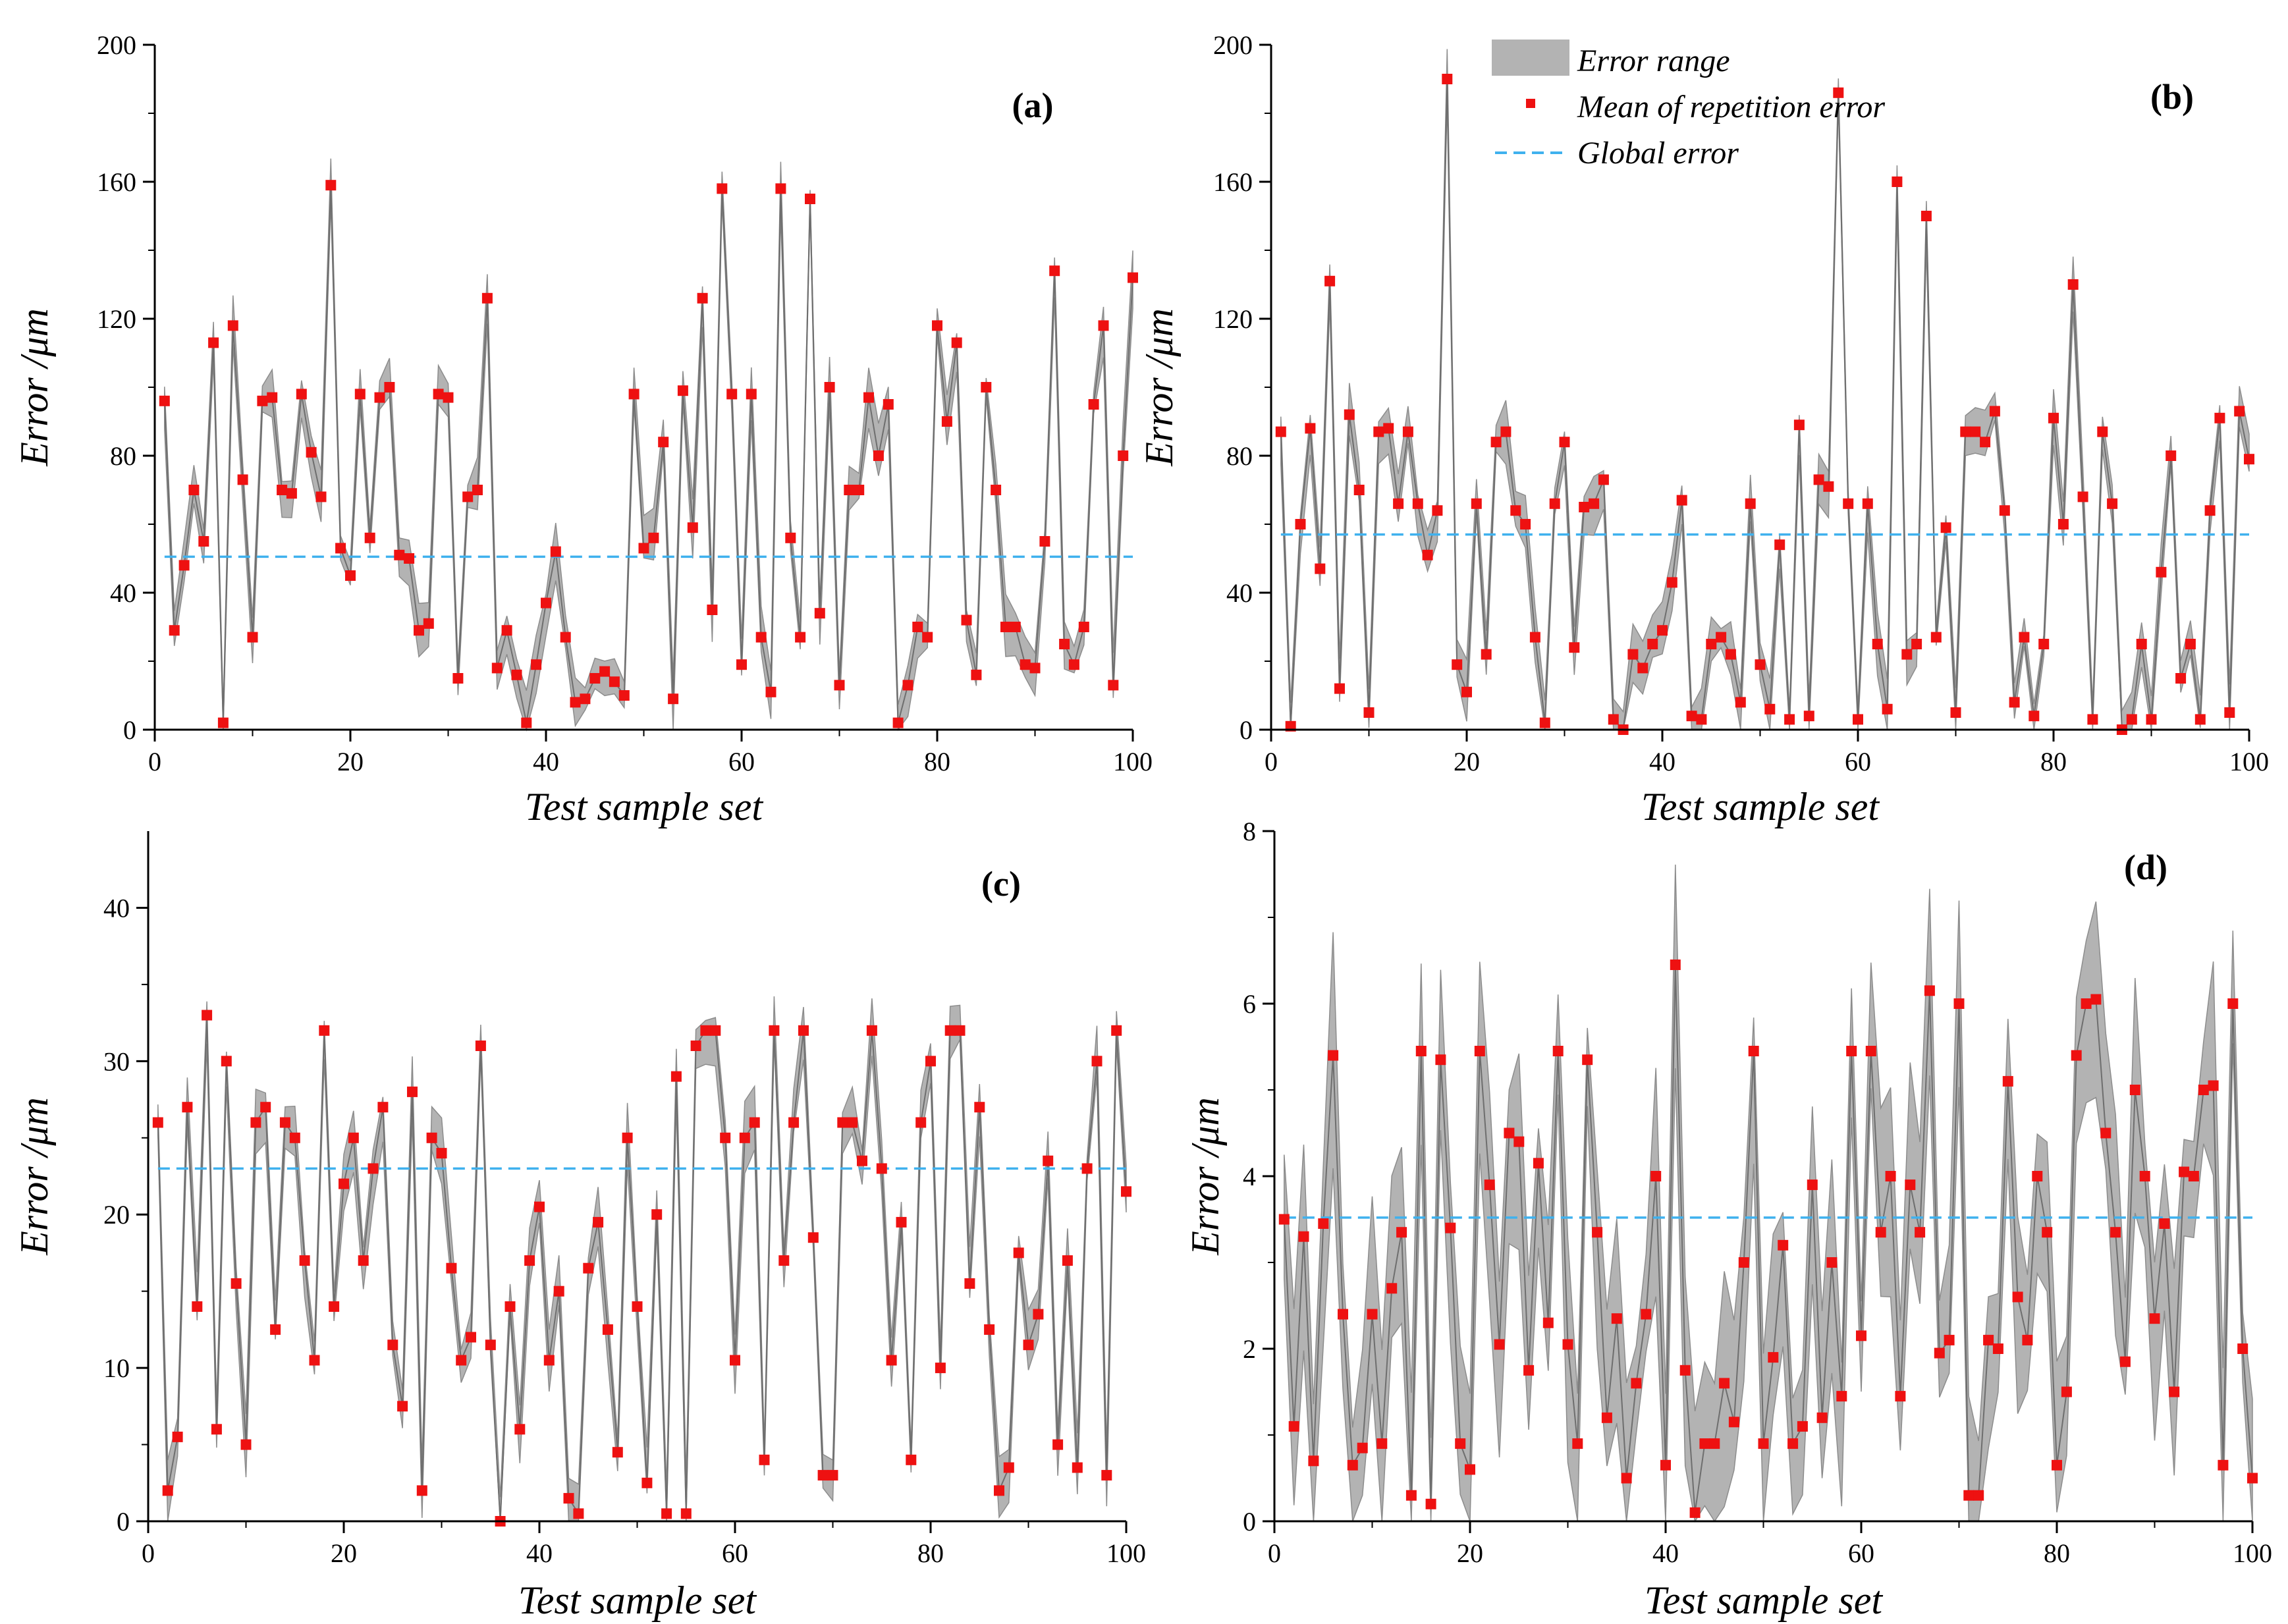 The image size is (2288, 1624). Describe the element at coordinates (2057, 1553) in the screenshot. I see `x-tick-label: 80` at that location.